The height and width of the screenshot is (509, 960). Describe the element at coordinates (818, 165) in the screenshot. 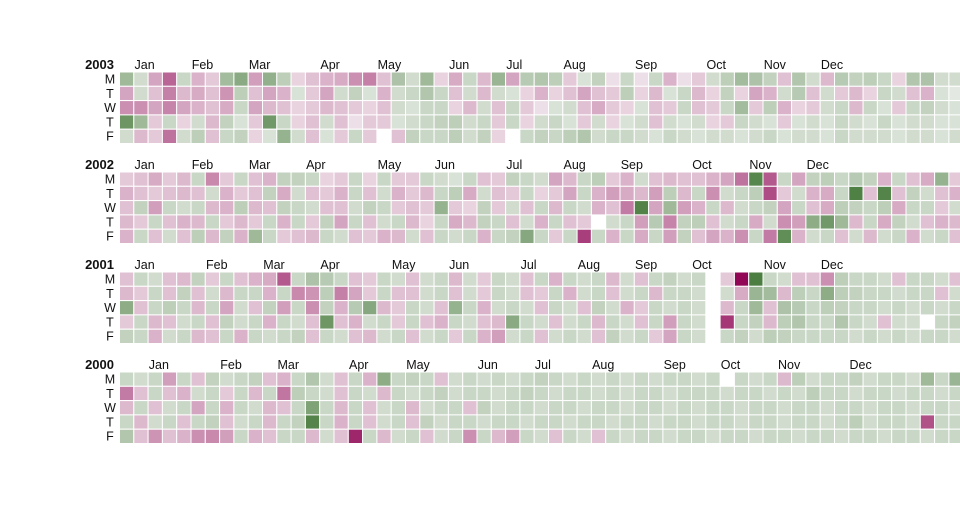

I see `month-label: Dec` at that location.